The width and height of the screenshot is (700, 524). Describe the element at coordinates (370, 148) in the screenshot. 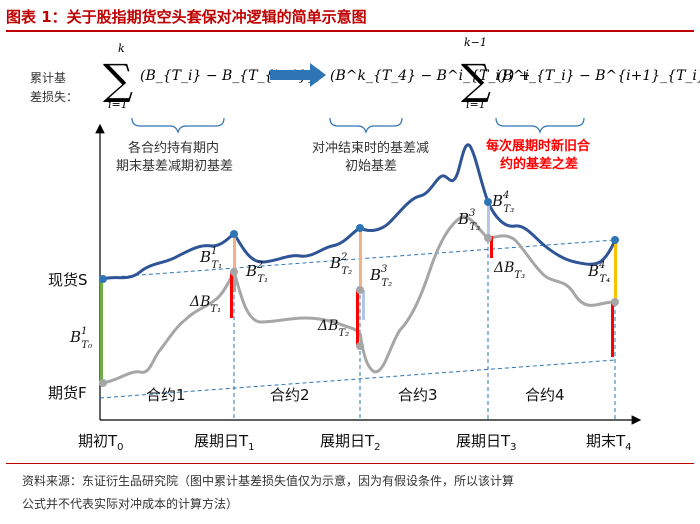

I see `note-2-line-1: 对冲结束时的基差减` at that location.